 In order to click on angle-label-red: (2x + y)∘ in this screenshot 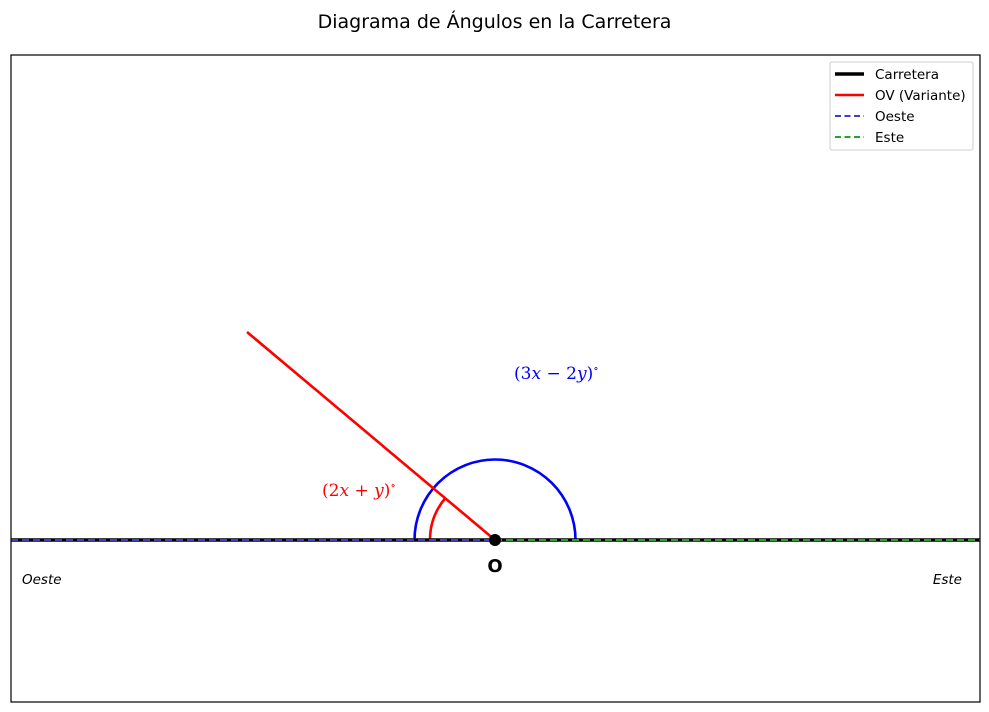, I will do `click(359, 490)`.